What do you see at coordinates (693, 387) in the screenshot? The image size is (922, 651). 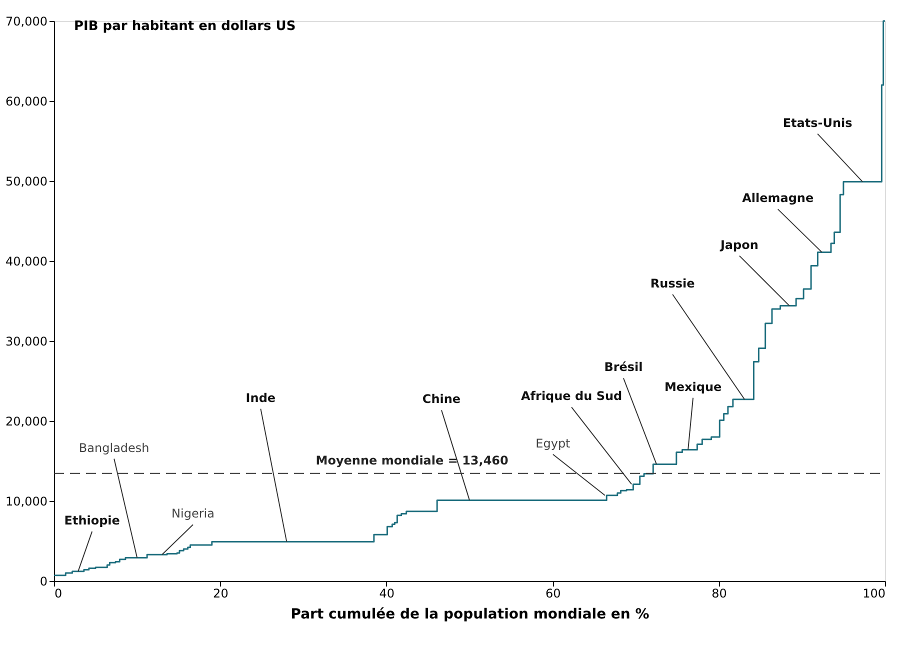 I see `annotation: Mexique` at bounding box center [693, 387].